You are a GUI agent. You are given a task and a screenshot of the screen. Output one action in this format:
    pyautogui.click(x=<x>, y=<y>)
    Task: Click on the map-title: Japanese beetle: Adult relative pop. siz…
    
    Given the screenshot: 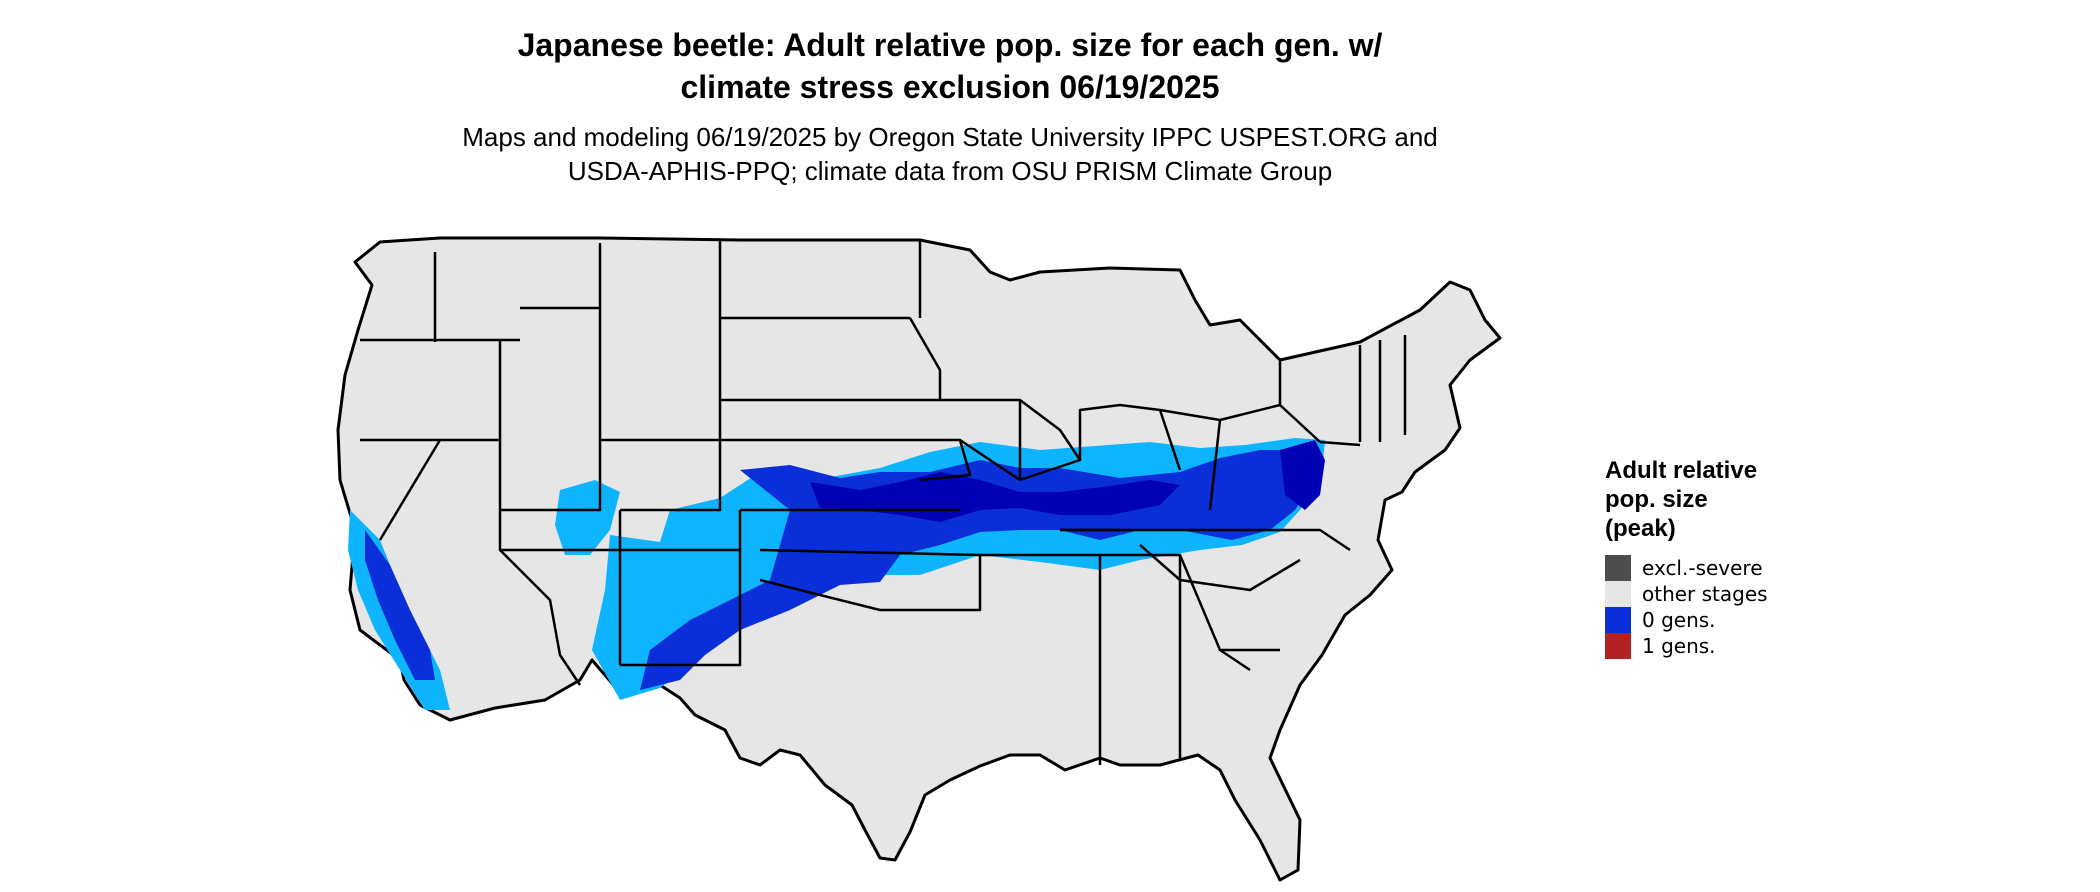 What is the action you would take?
    pyautogui.click(x=950, y=66)
    